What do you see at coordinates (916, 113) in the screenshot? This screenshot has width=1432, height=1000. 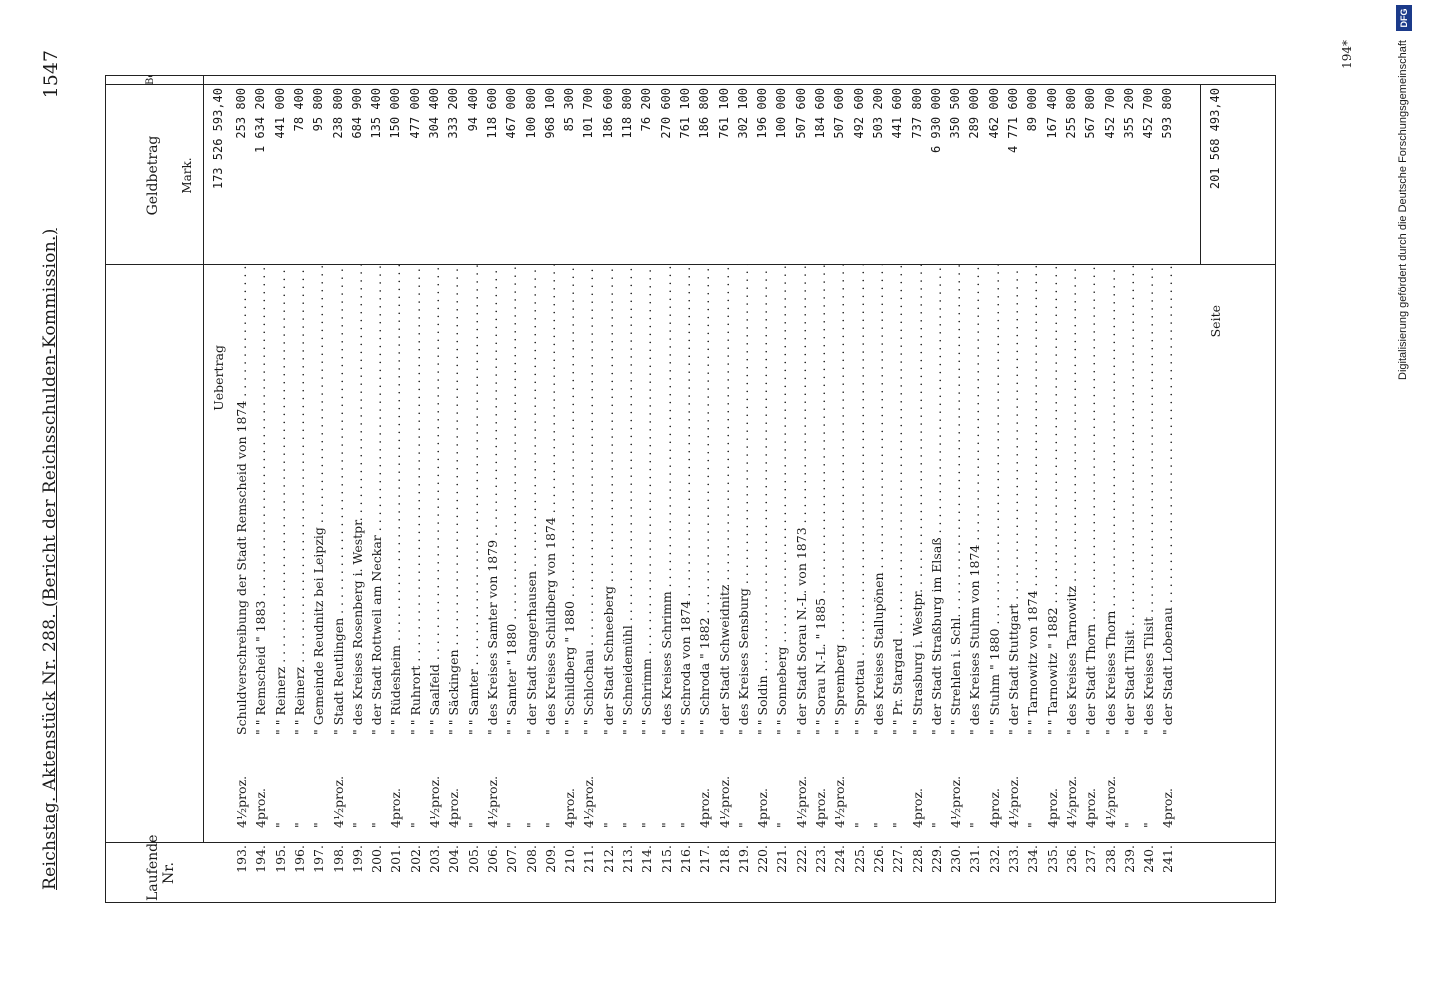 I see `row-amount: 737 800` at bounding box center [916, 113].